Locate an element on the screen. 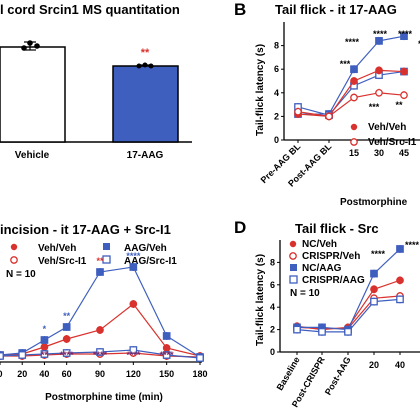  bar-vehicle is located at coordinates (33, 94).